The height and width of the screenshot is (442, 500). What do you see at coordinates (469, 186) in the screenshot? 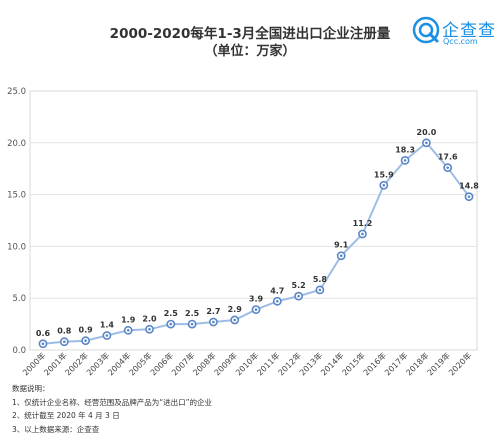
I see `data-label: 14.8` at bounding box center [469, 186].